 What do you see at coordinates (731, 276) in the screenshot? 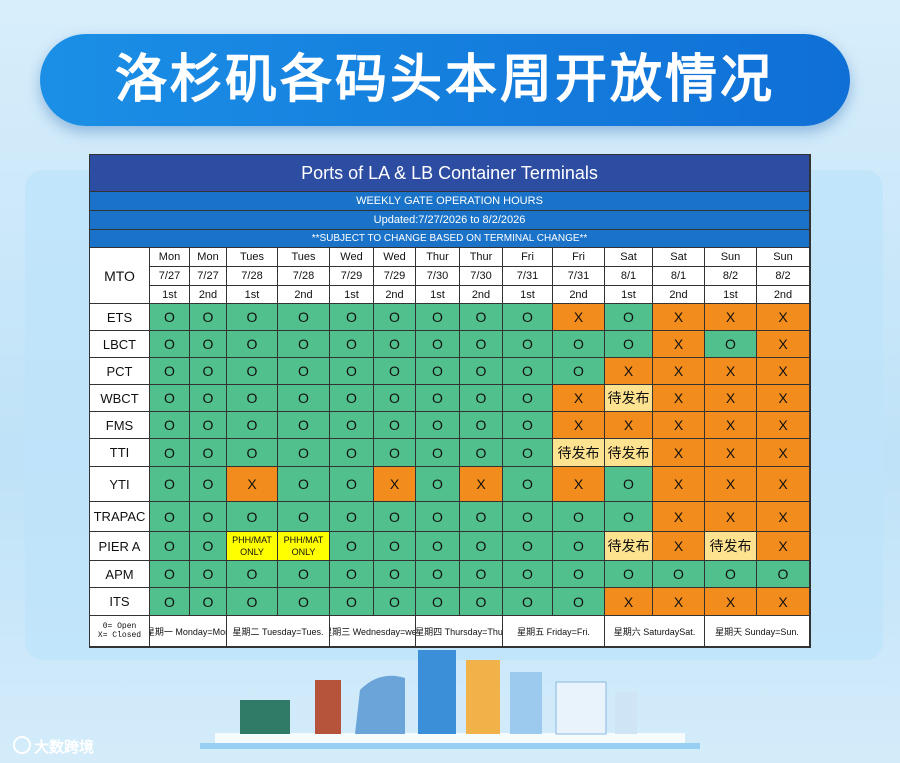
I see `date-header: 8/2` at bounding box center [731, 276].